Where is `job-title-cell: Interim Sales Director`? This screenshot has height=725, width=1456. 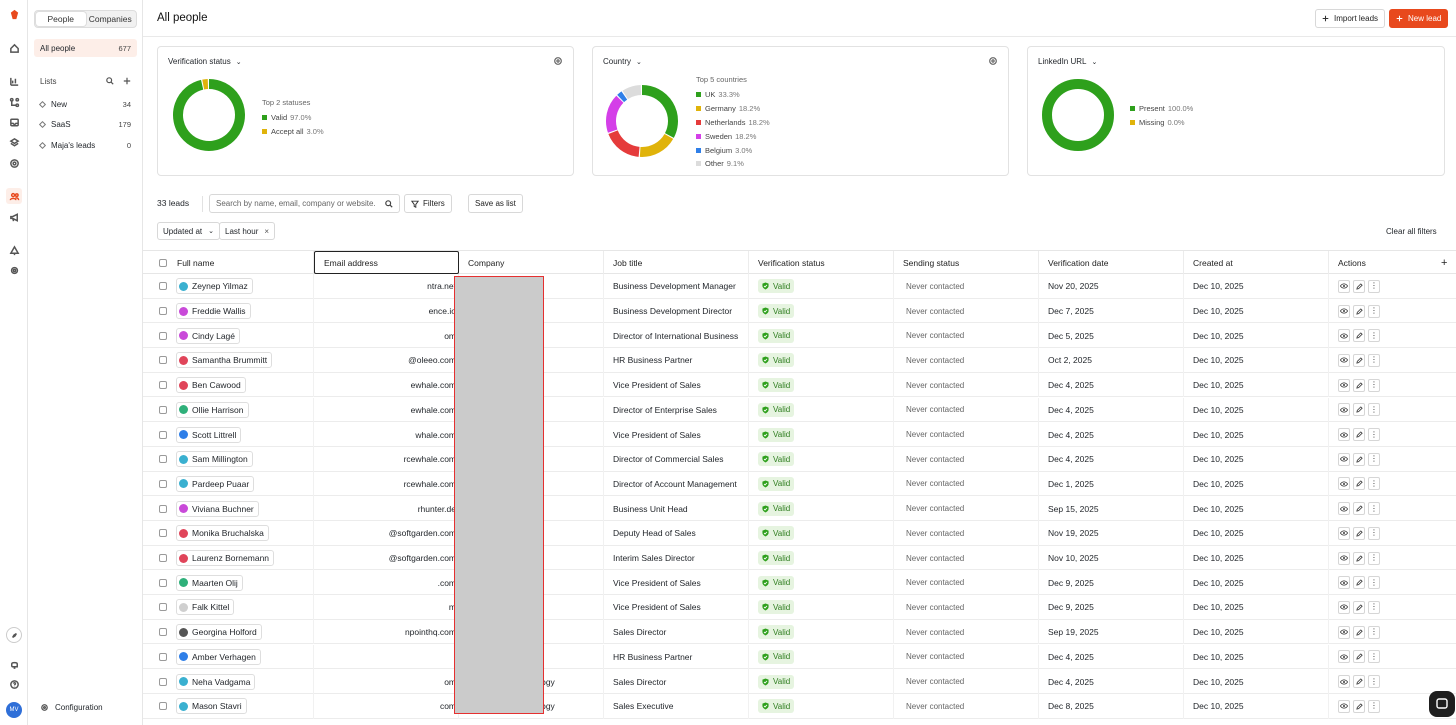
job-title-cell: Interim Sales Director is located at coordinates (676, 558).